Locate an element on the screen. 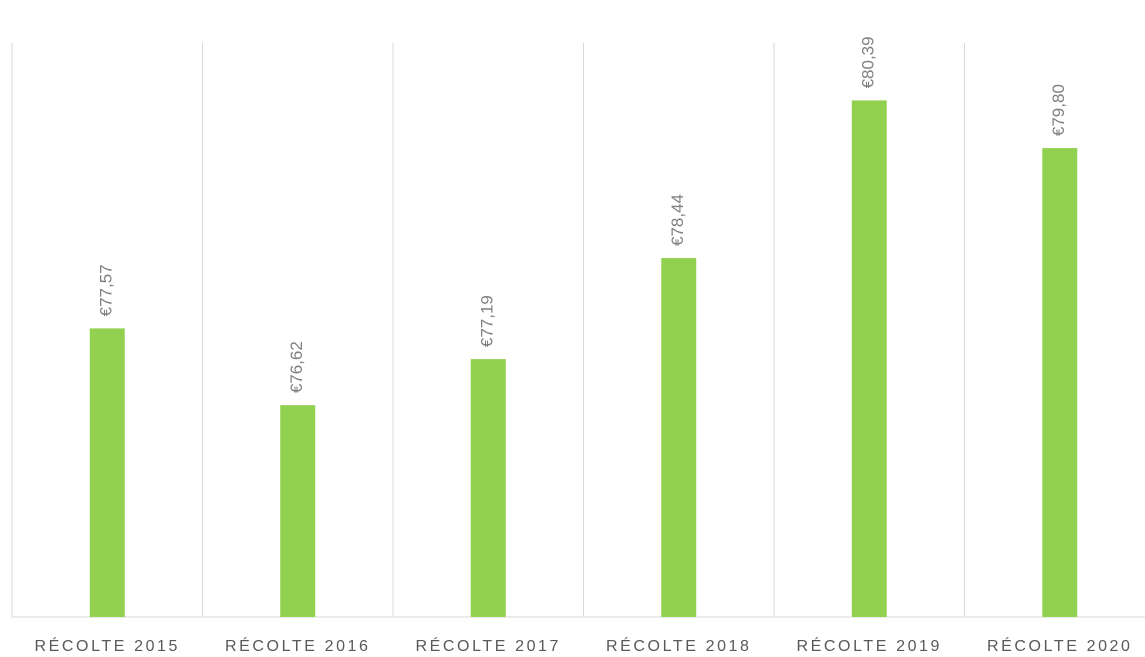  x-tick-label: RÉCOLTE 2017 is located at coordinates (488, 645).